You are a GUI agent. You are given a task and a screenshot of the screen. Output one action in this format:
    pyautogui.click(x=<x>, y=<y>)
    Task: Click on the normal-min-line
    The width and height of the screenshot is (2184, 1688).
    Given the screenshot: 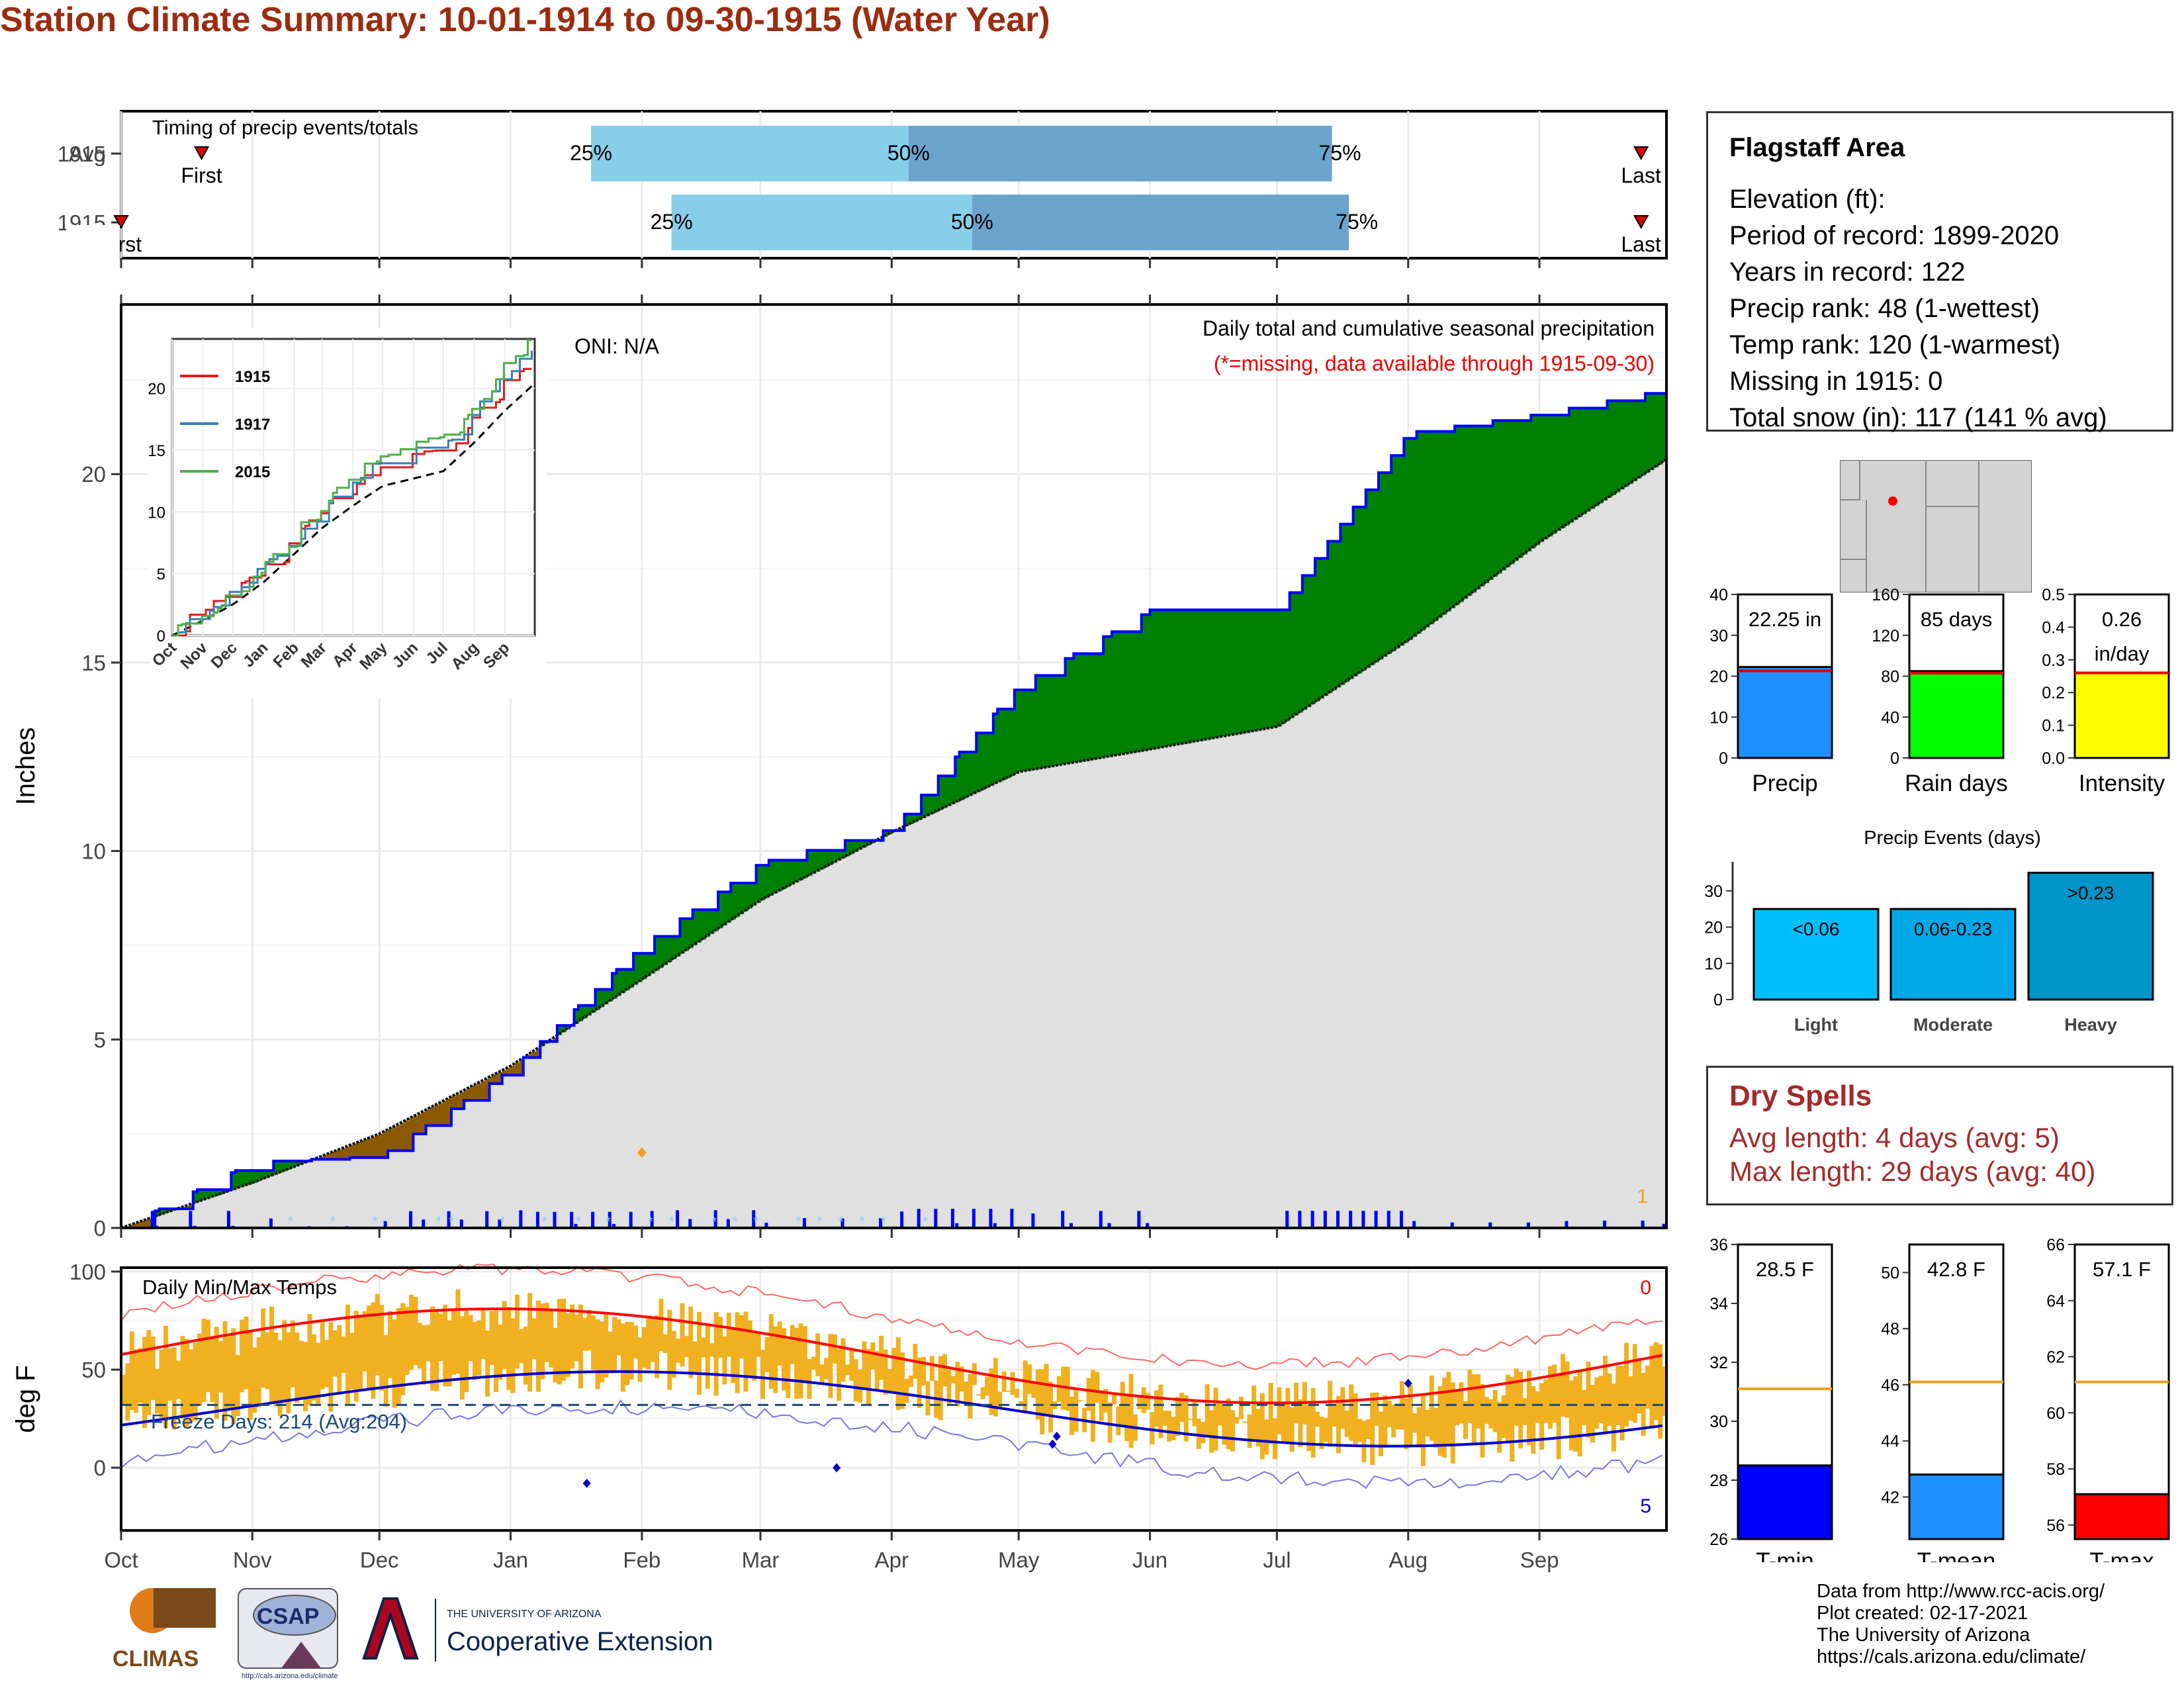 What is the action you would take?
    pyautogui.click(x=891, y=1409)
    